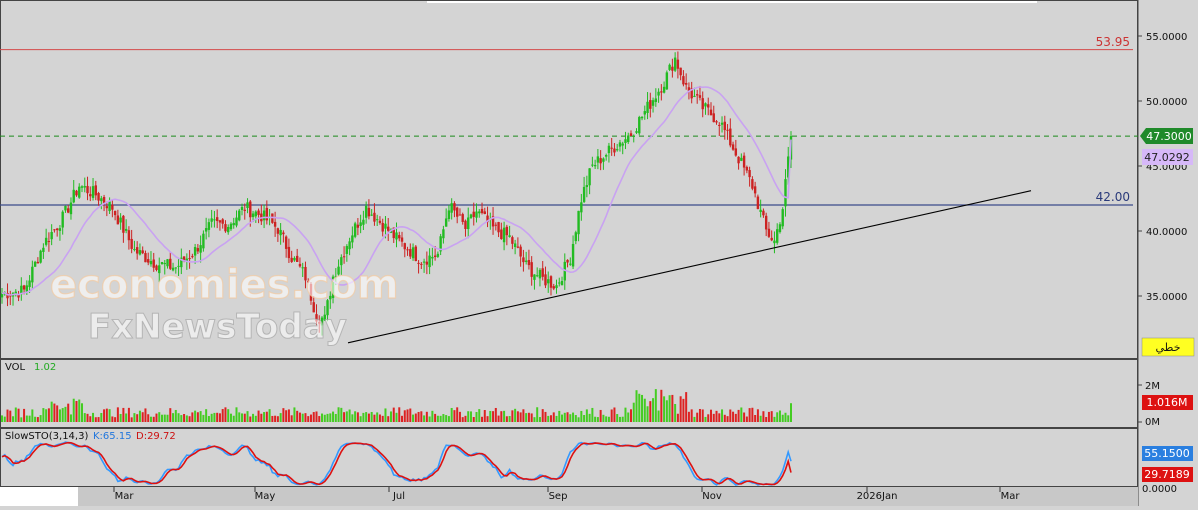 The height and width of the screenshot is (510, 1198). What do you see at coordinates (877, 496) in the screenshot?
I see `x-tick-label: 2026Jan` at bounding box center [877, 496].